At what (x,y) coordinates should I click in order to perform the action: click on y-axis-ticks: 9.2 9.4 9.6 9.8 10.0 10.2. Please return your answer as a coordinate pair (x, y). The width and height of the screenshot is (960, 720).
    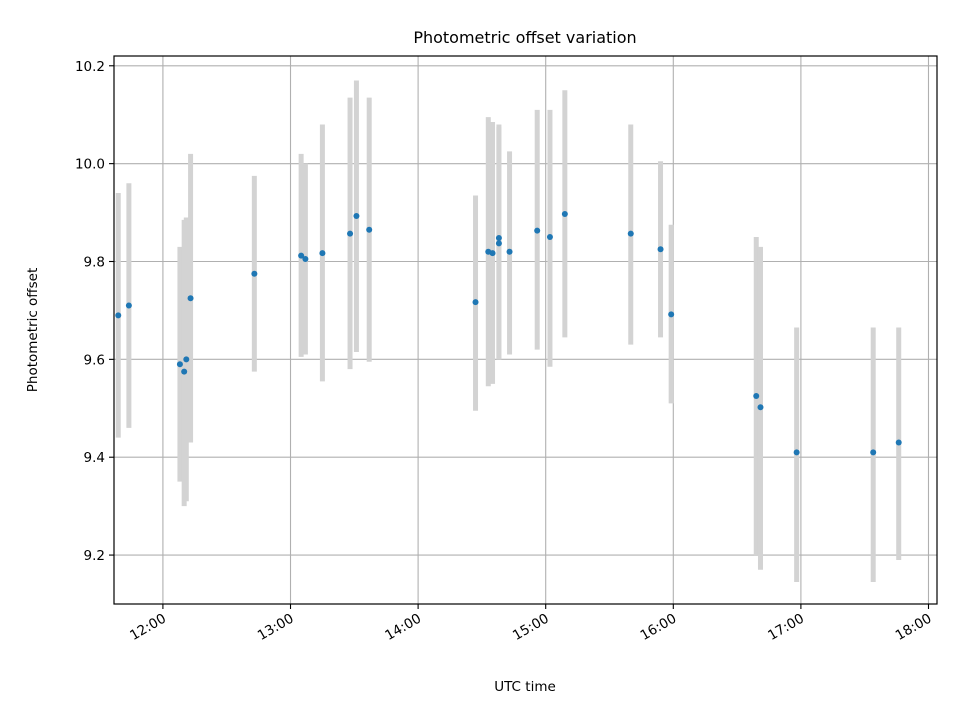
    Looking at the image, I should click on (94, 311).